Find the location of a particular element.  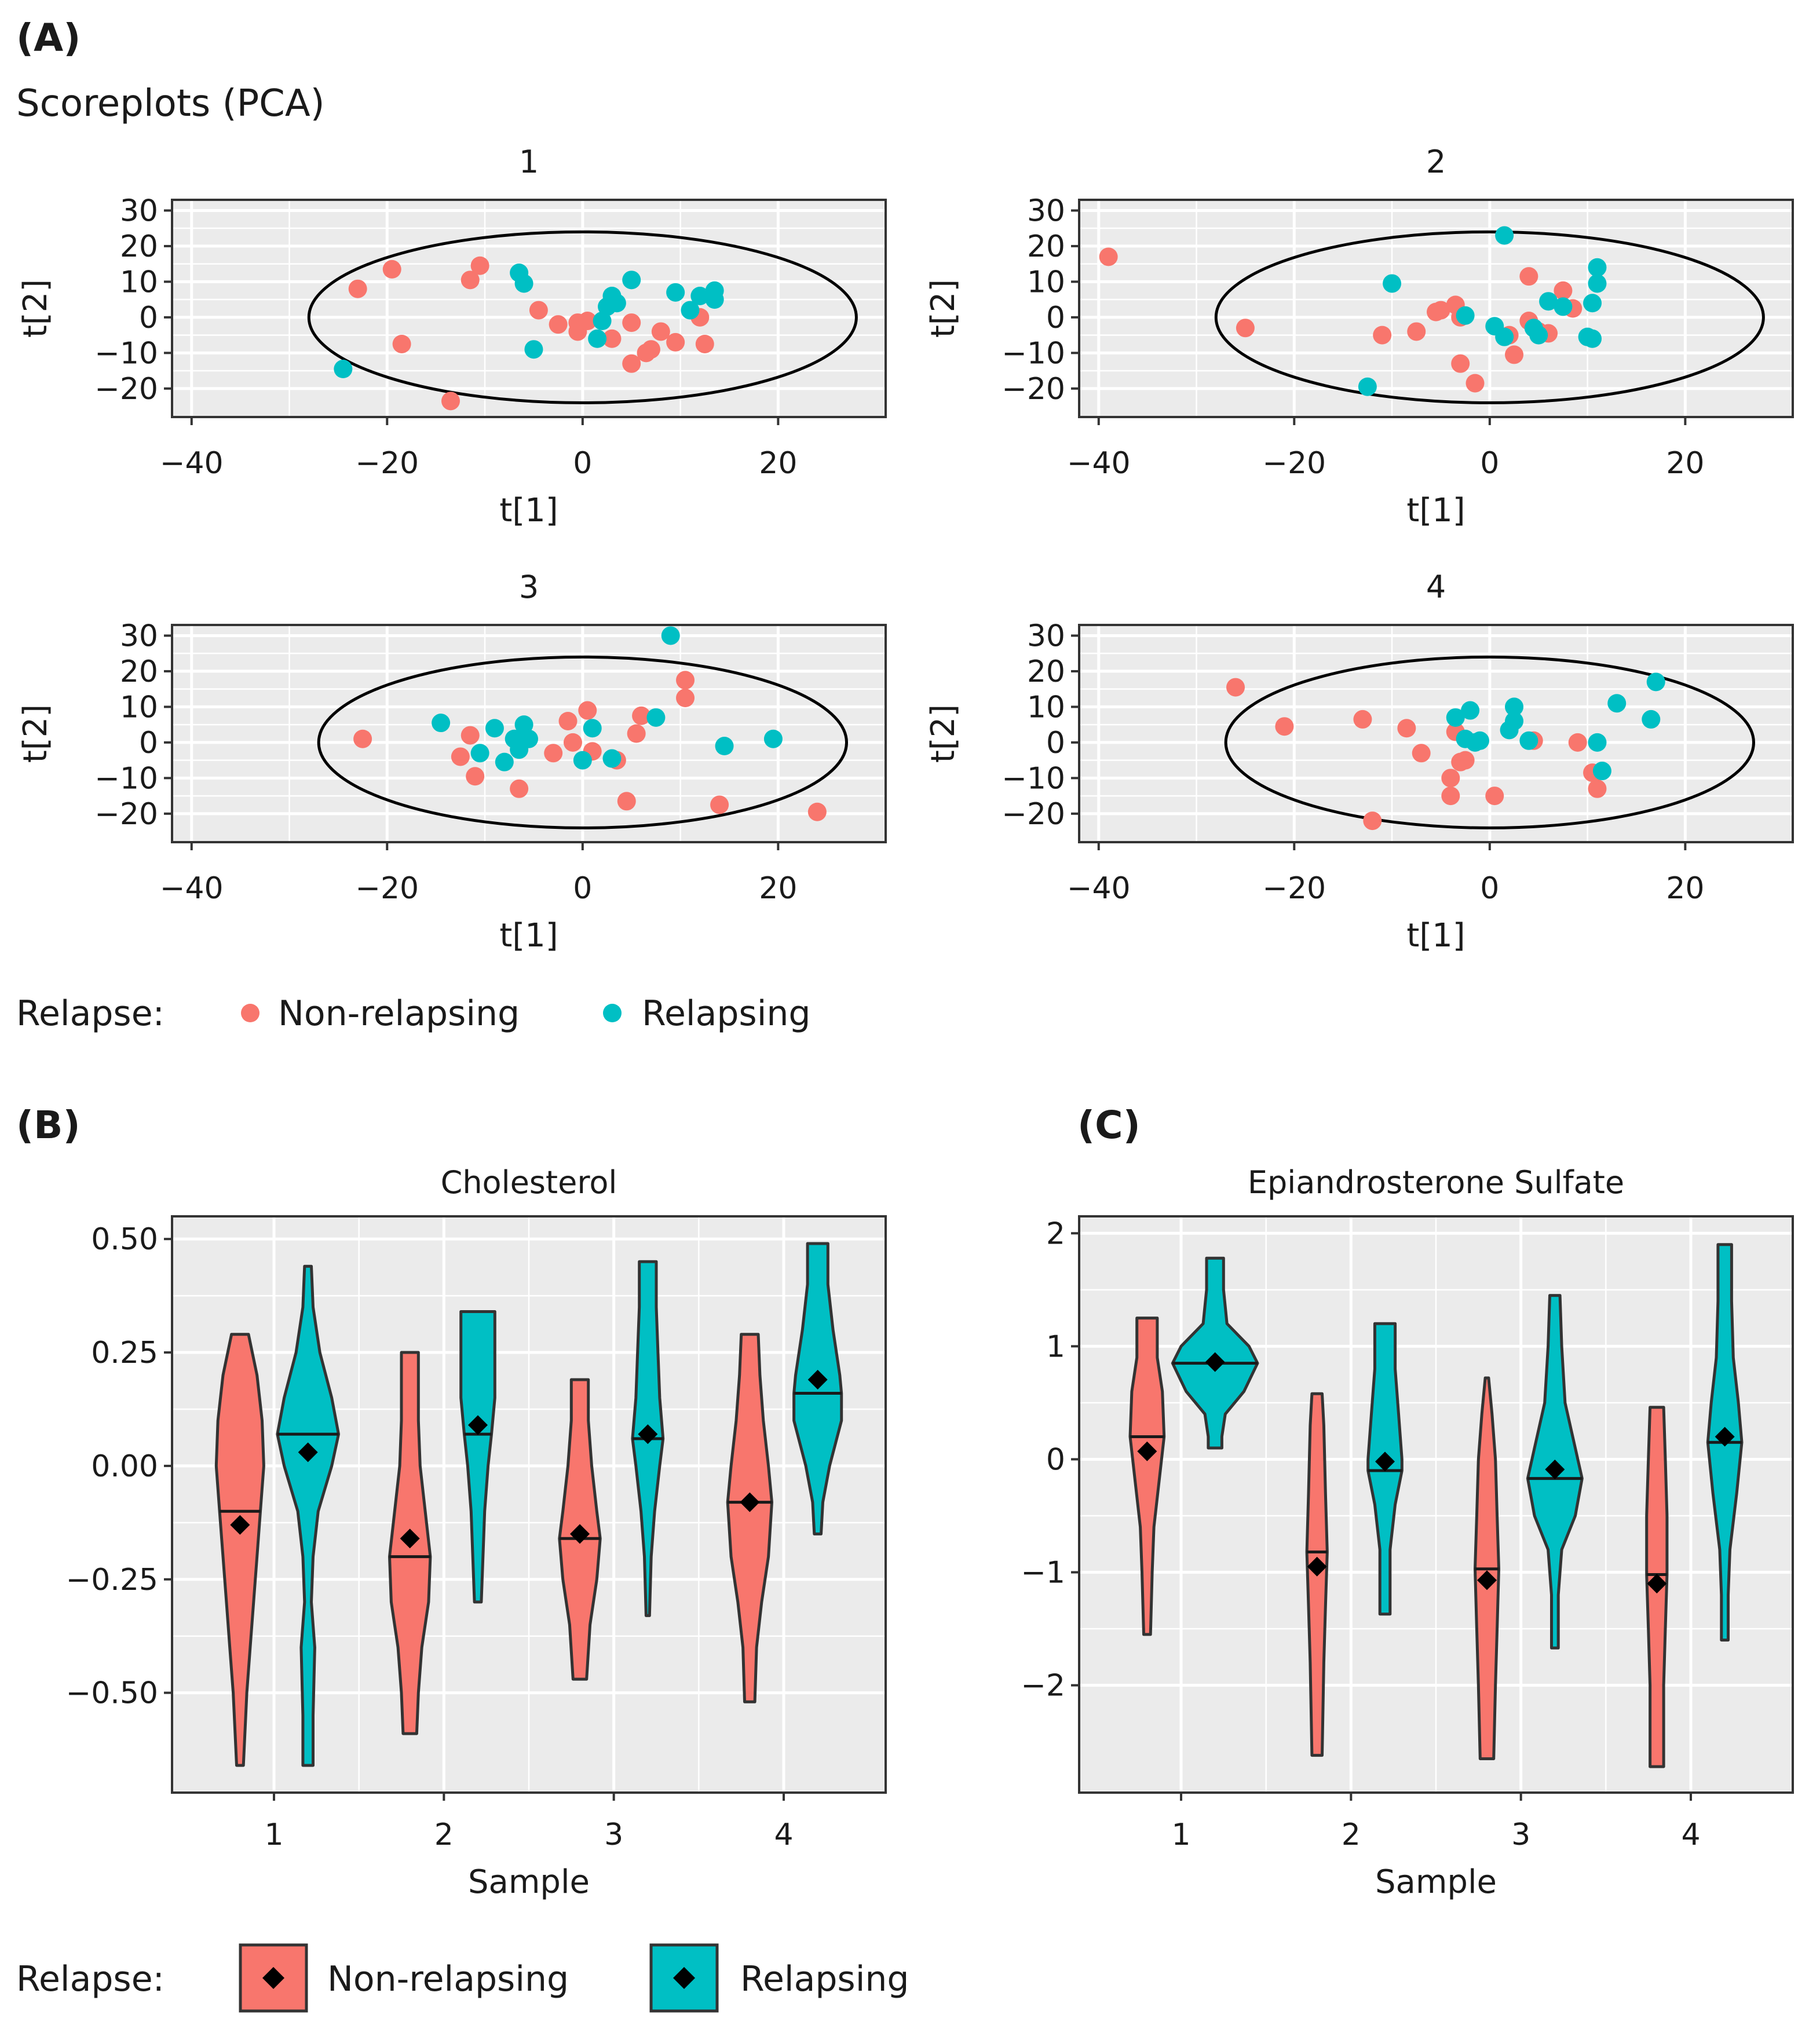

panel-subtitle-a: Scoreplots (PCA) is located at coordinates (170, 103).